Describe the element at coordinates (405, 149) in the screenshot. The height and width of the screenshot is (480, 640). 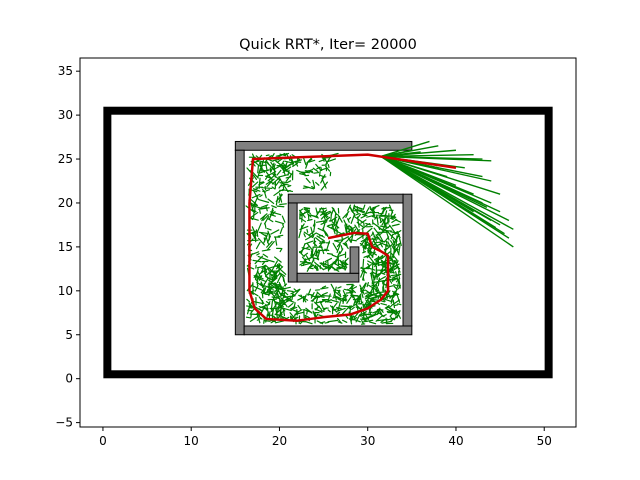
I see `fan-edge` at that location.